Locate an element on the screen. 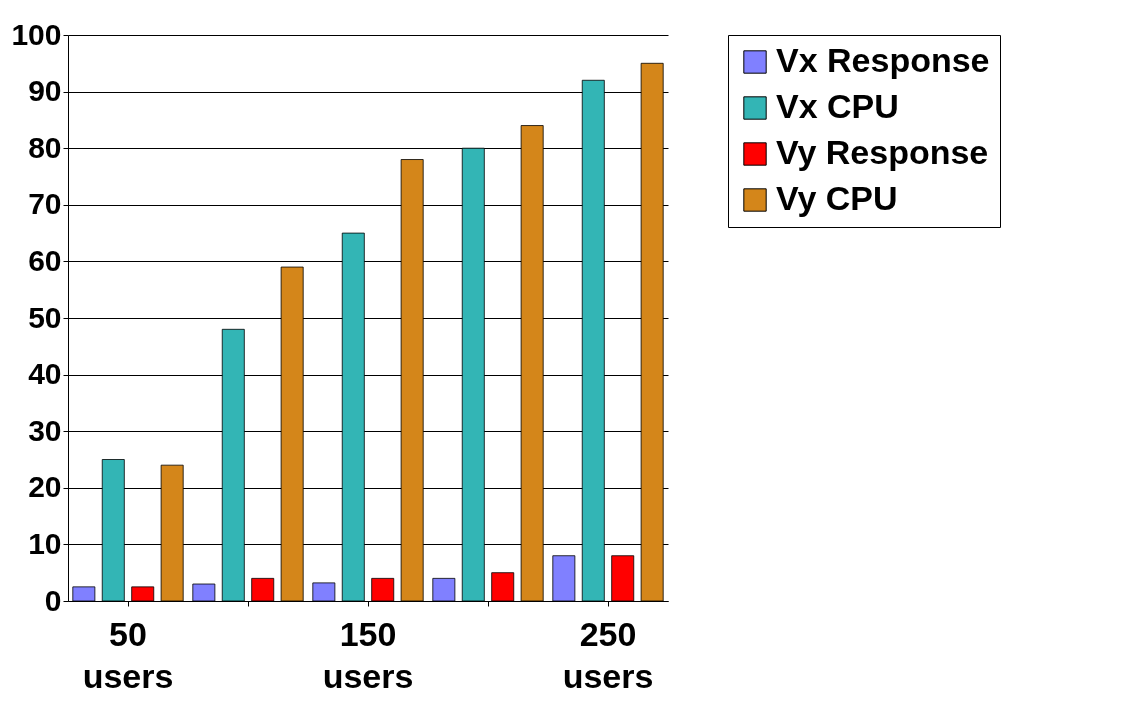  y-tick-label: 90 is located at coordinates (45, 91).